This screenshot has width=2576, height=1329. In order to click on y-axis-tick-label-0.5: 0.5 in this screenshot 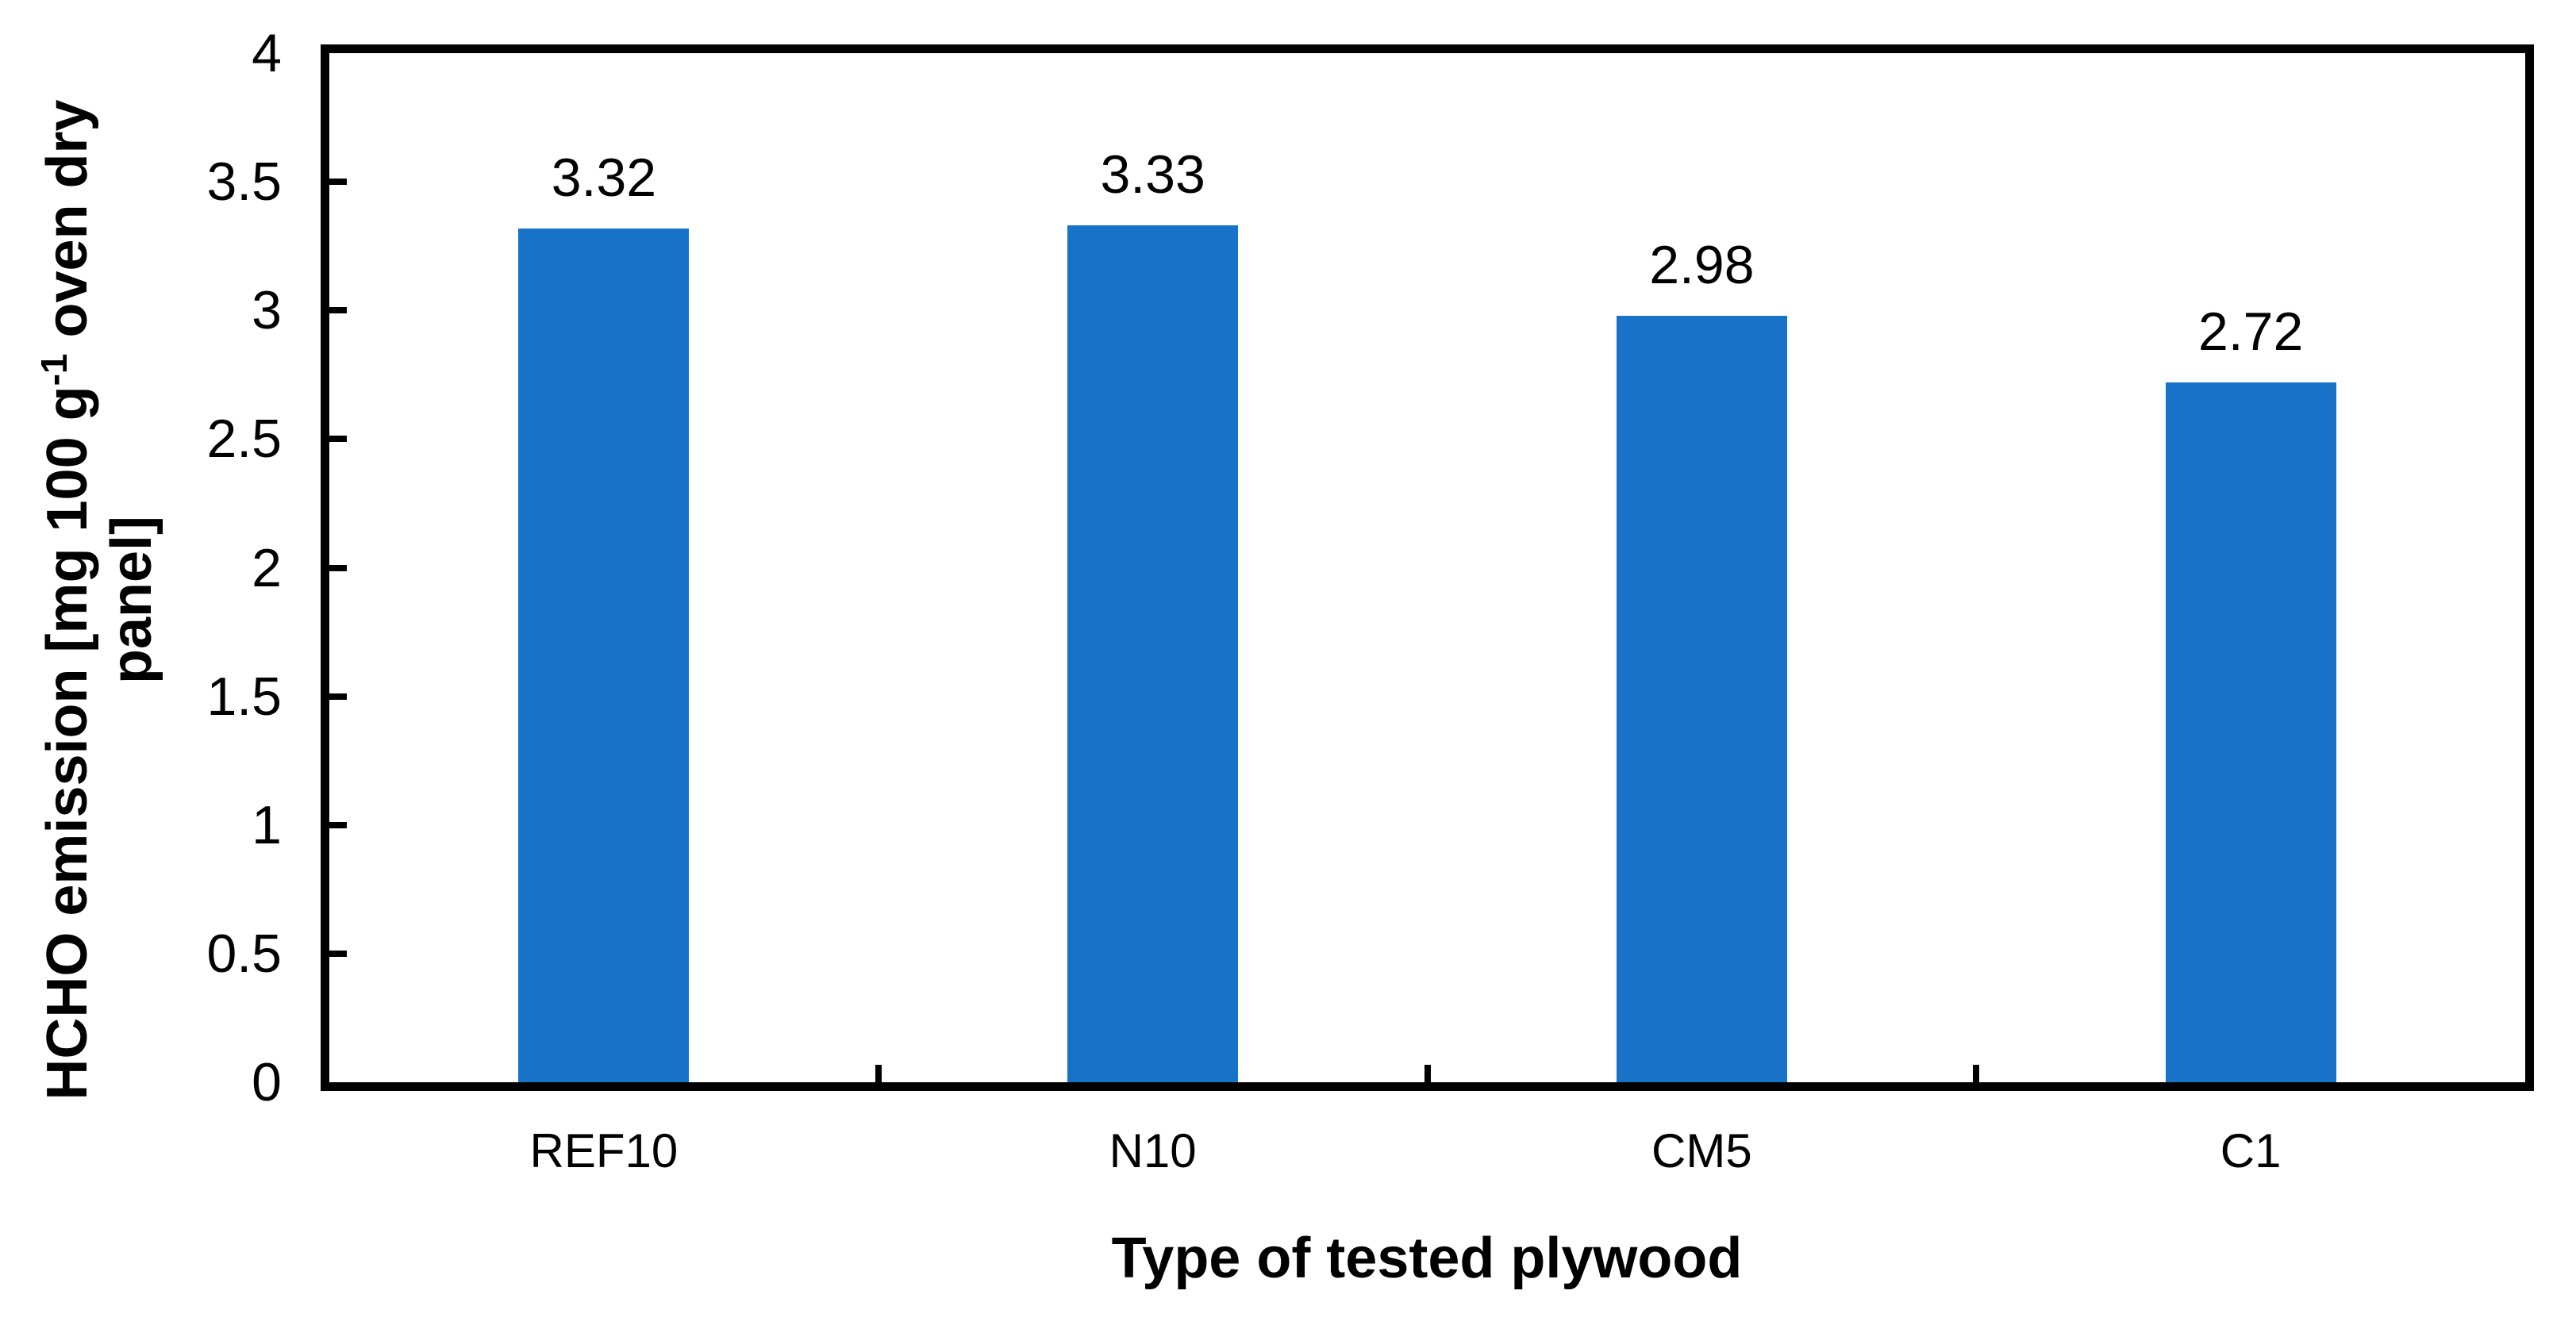, I will do `click(244, 953)`.